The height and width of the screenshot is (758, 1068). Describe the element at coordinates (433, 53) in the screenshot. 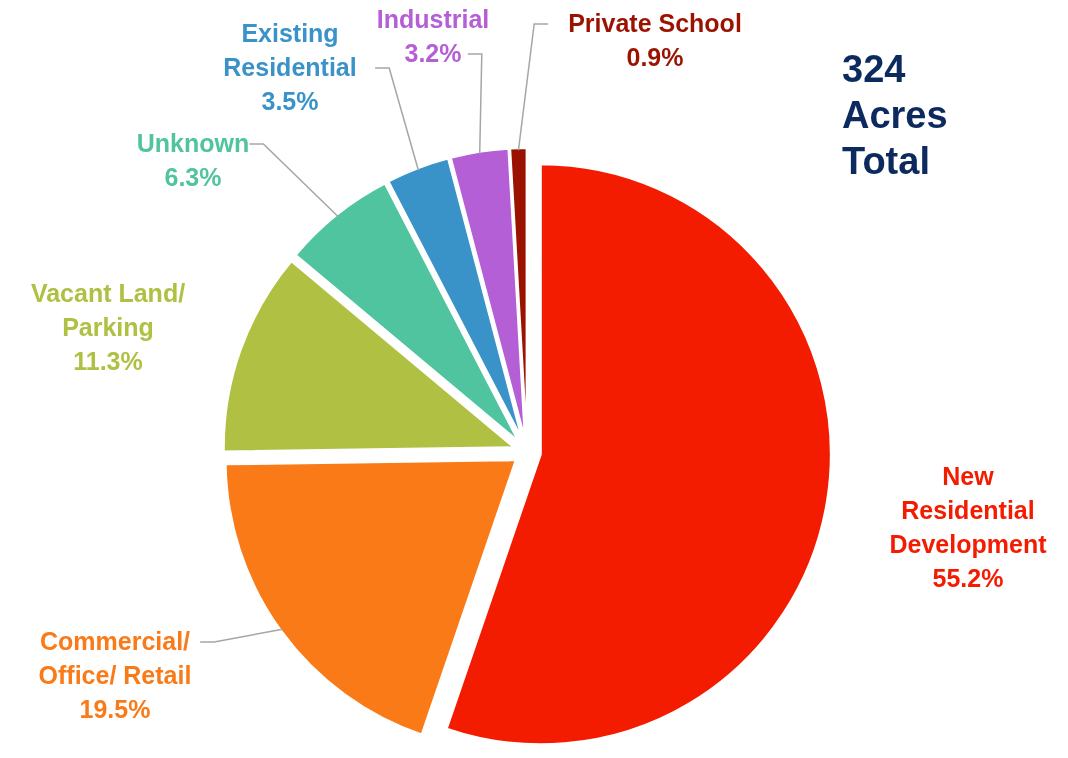

I see `data-label: 3.2%` at that location.